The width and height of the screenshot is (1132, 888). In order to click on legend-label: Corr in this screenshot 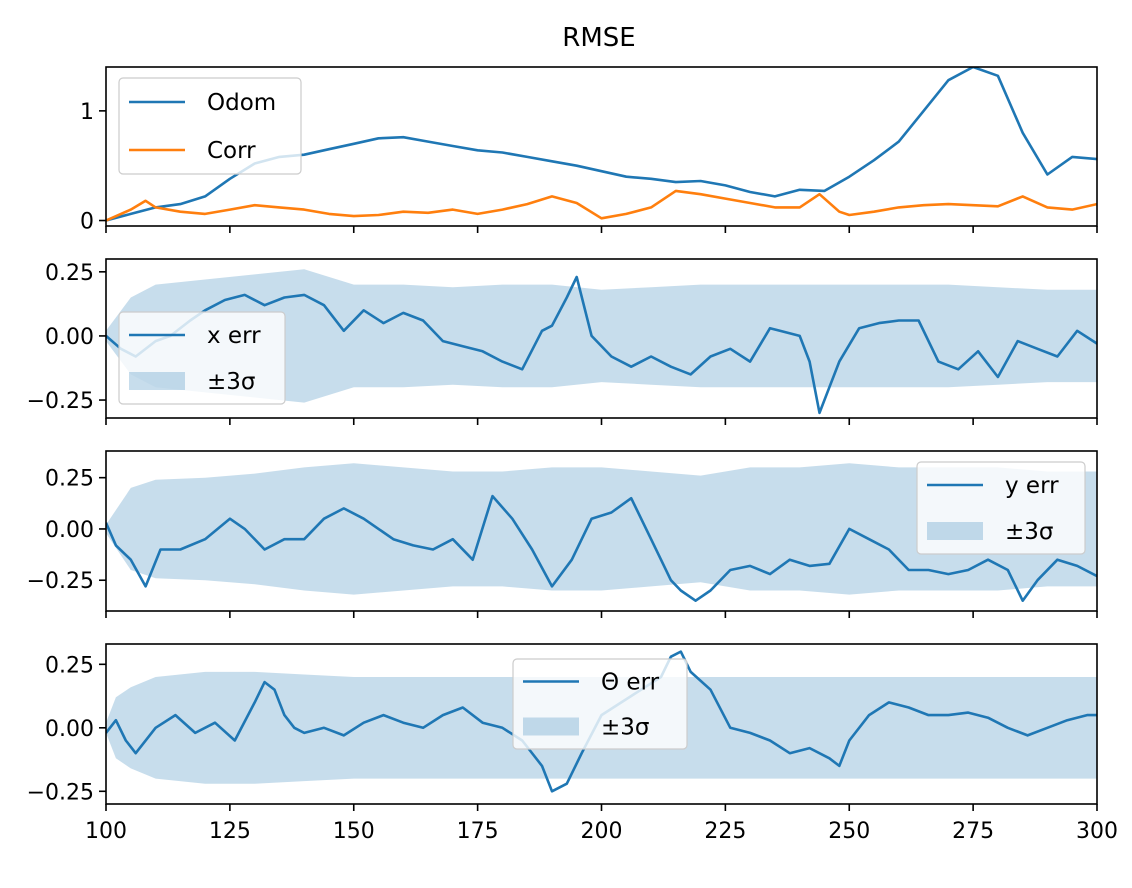, I will do `click(231, 151)`.